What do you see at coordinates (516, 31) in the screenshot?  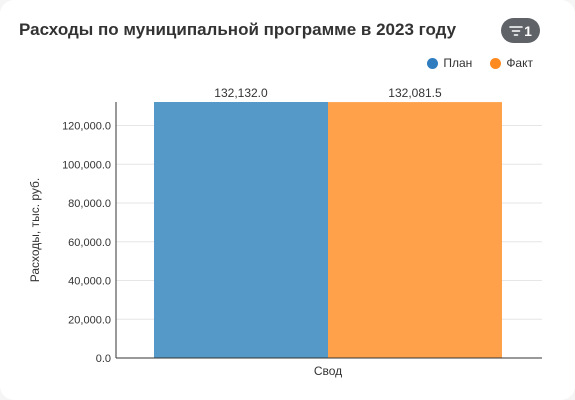 I see `filter-icon` at bounding box center [516, 31].